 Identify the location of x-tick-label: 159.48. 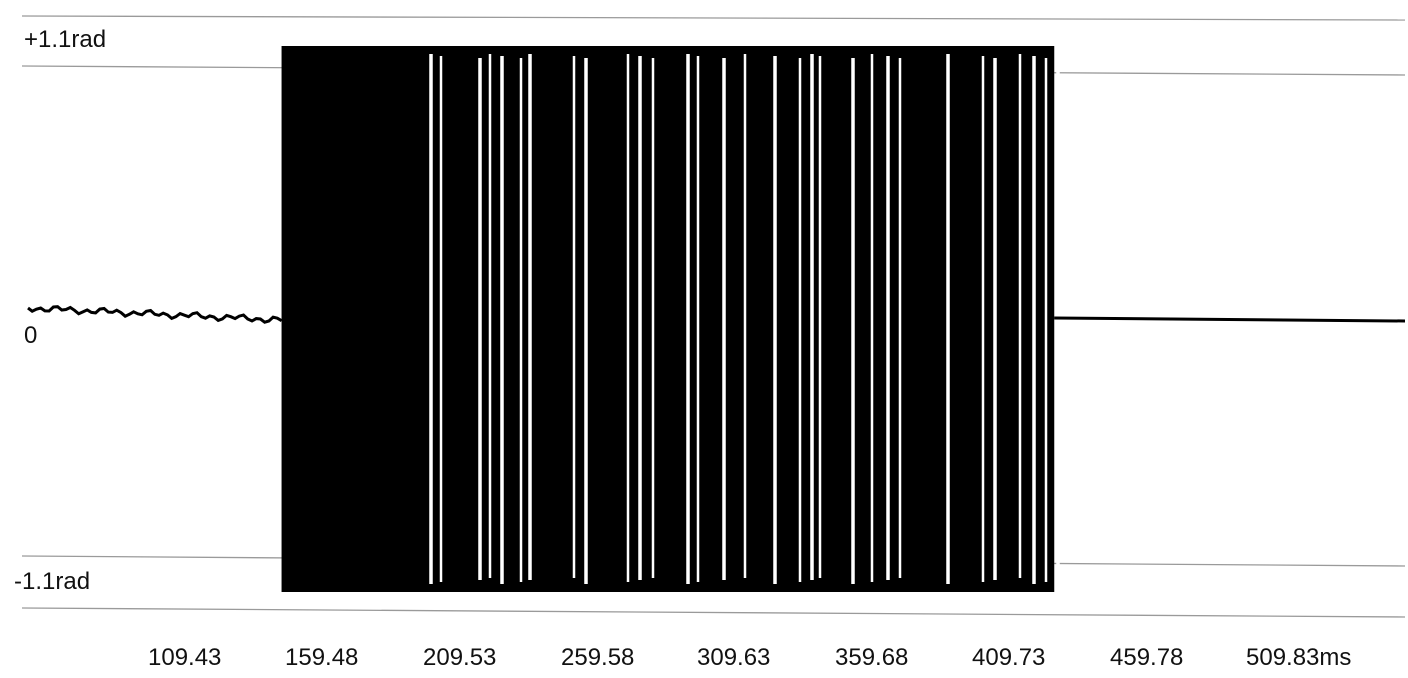
(322, 657).